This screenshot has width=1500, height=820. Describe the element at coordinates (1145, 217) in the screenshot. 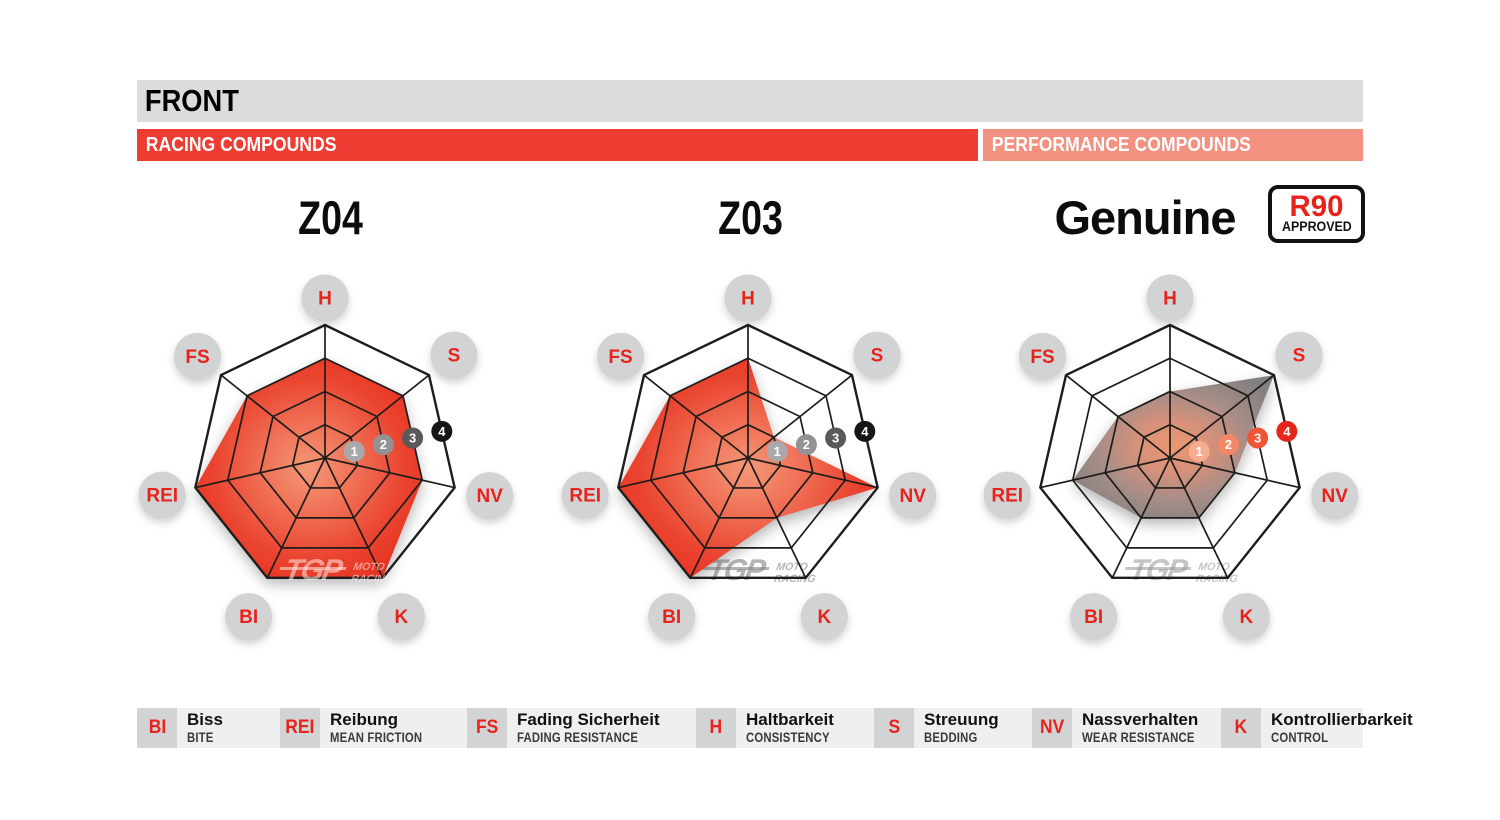

I see `chart-title-genuine: Genuine` at that location.